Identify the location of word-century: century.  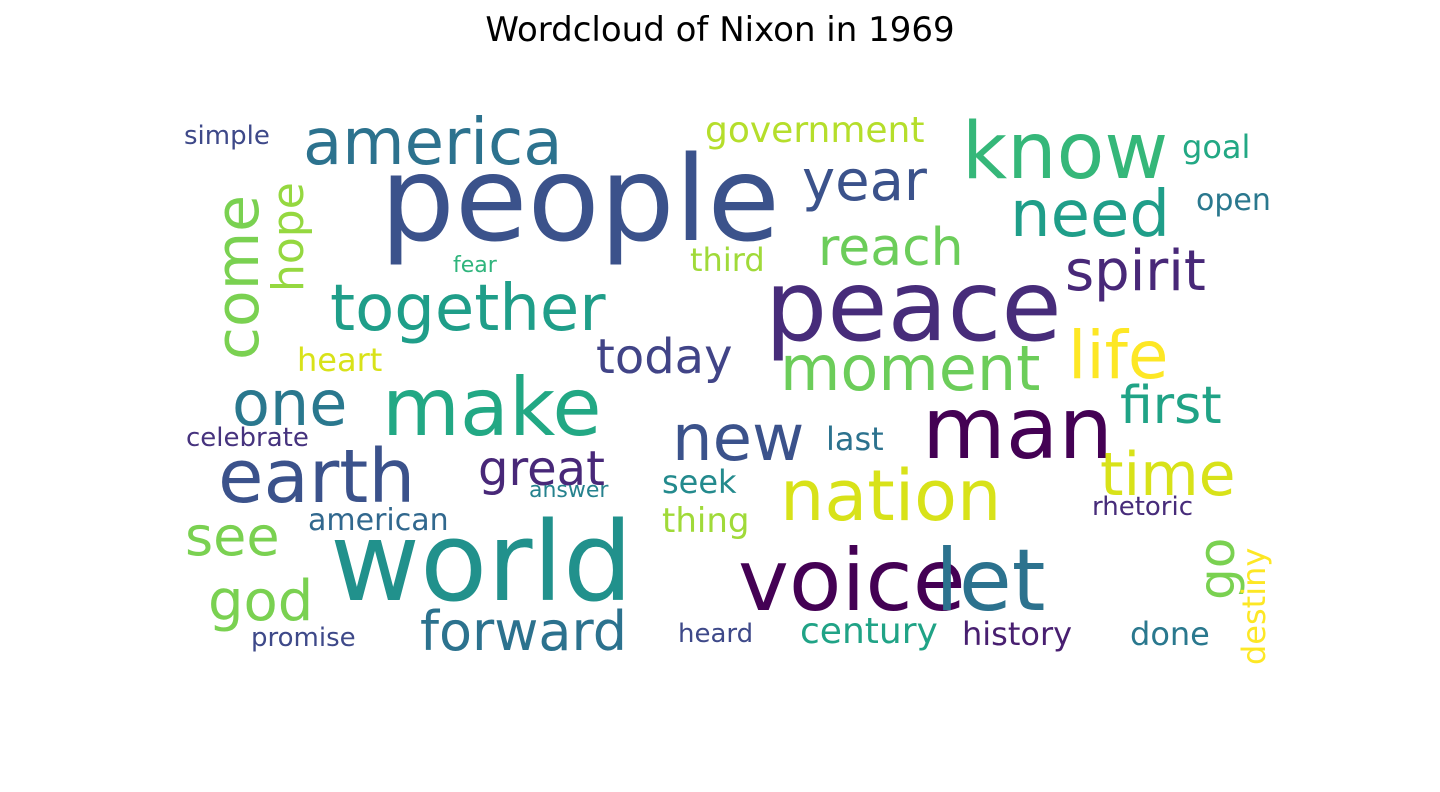
(869, 631).